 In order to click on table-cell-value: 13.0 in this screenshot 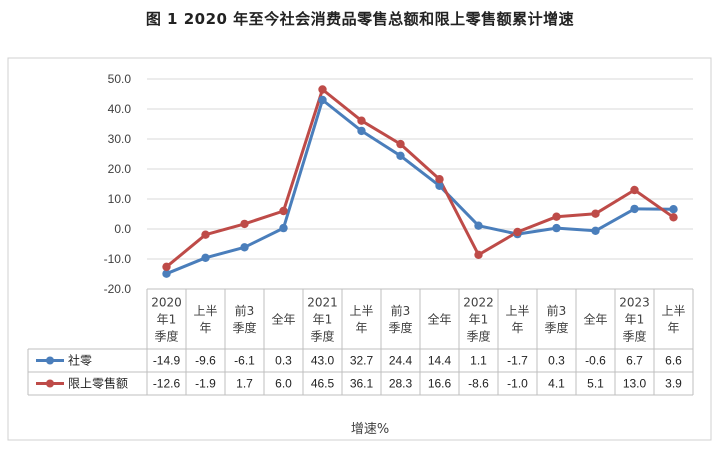, I will do `click(635, 384)`.